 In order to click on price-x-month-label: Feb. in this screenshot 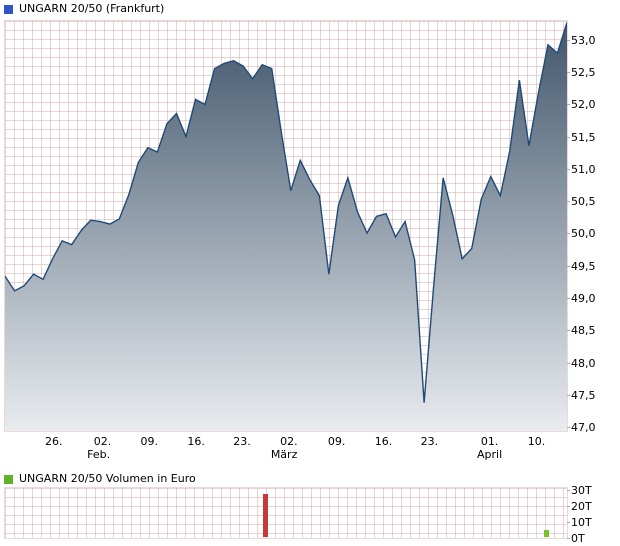, I will do `click(99, 454)`.